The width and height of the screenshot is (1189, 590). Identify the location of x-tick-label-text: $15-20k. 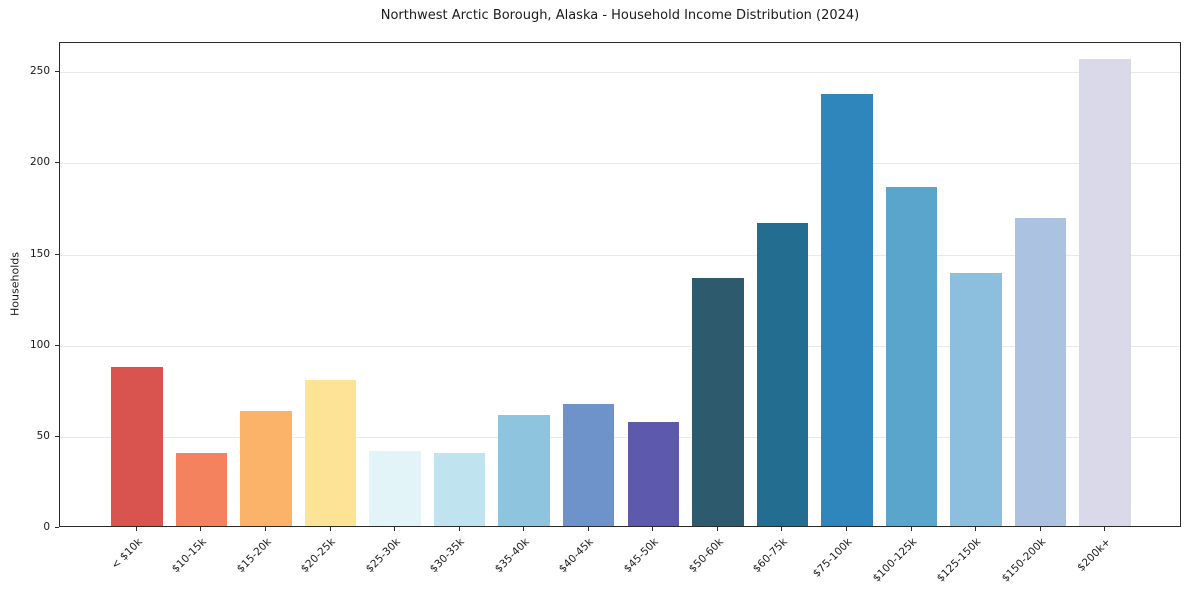
(254, 556).